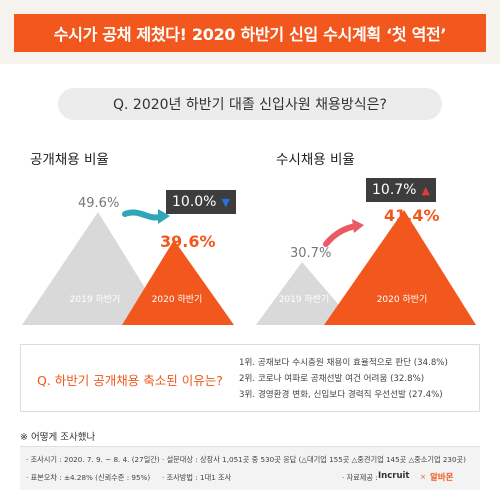  I want to click on page-title: 수시가 공채 제쳤다! 2020 하반기 신입 수시계획 ‘첫 역전’, so click(250, 33).